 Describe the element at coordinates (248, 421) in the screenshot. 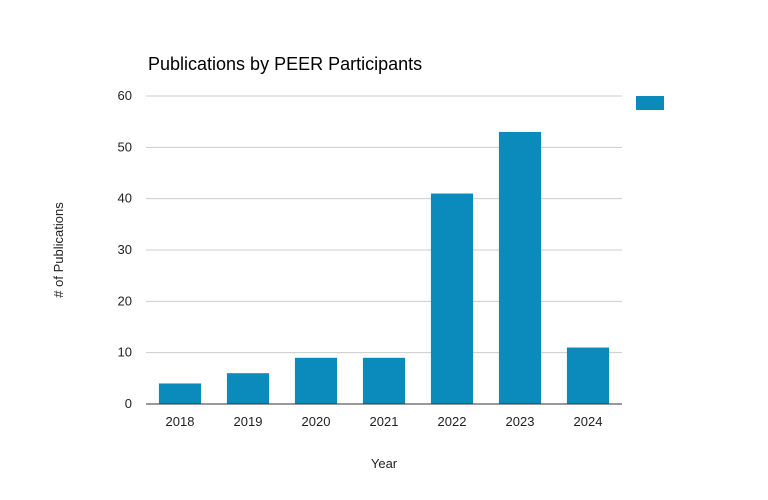

I see `x-tick-label: 2019` at that location.